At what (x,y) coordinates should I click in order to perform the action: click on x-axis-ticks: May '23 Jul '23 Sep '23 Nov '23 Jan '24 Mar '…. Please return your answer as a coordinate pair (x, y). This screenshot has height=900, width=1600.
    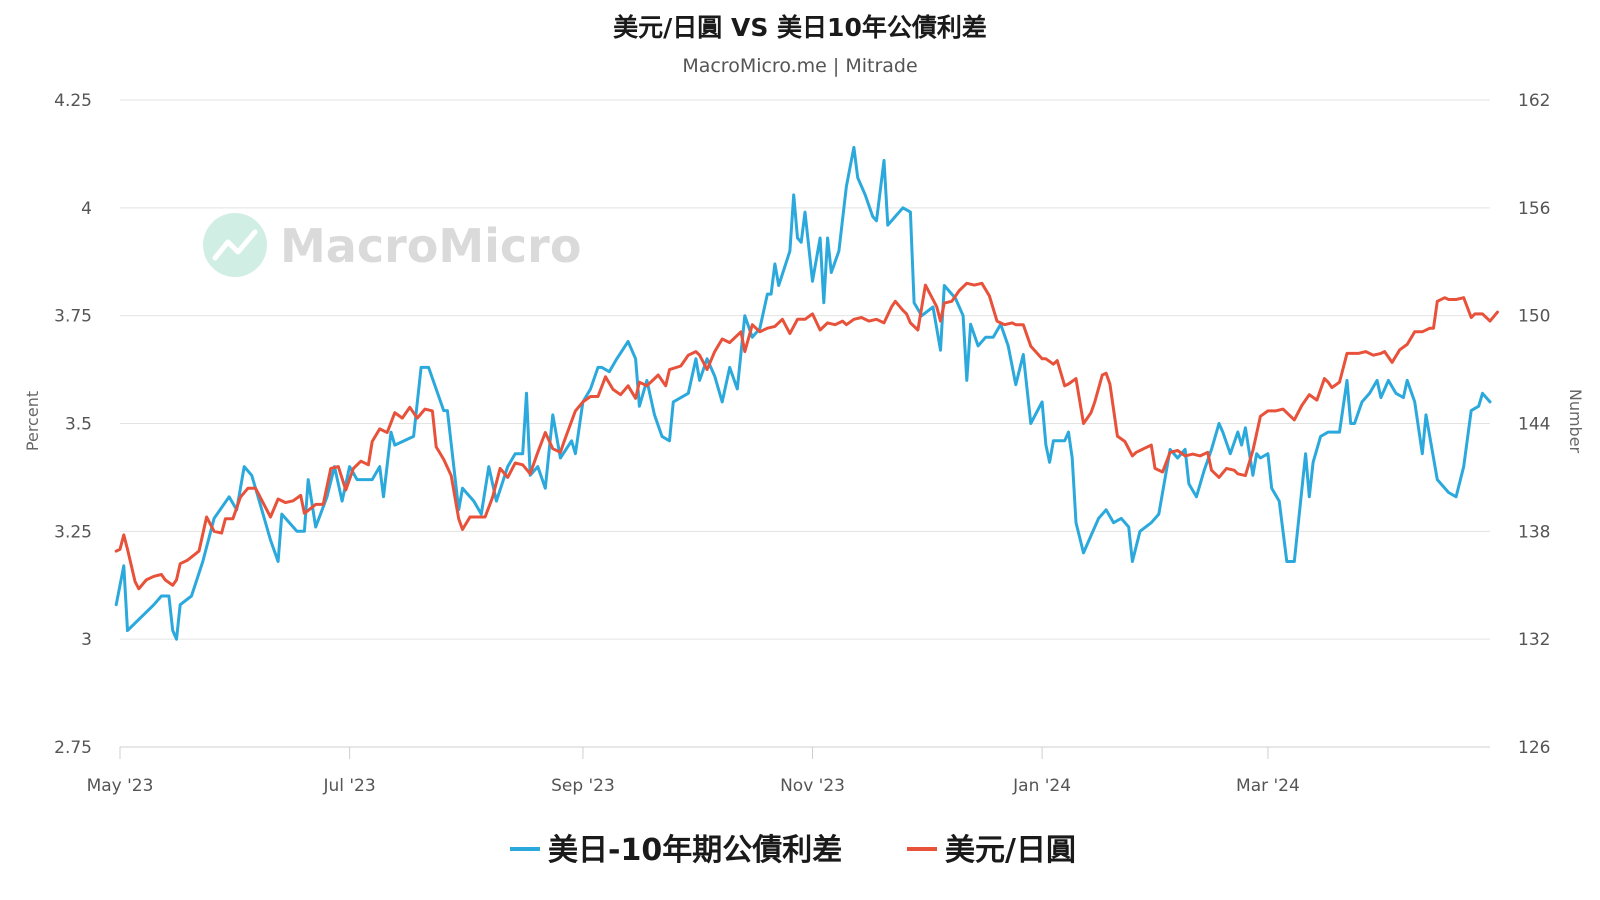
    Looking at the image, I should click on (788, 771).